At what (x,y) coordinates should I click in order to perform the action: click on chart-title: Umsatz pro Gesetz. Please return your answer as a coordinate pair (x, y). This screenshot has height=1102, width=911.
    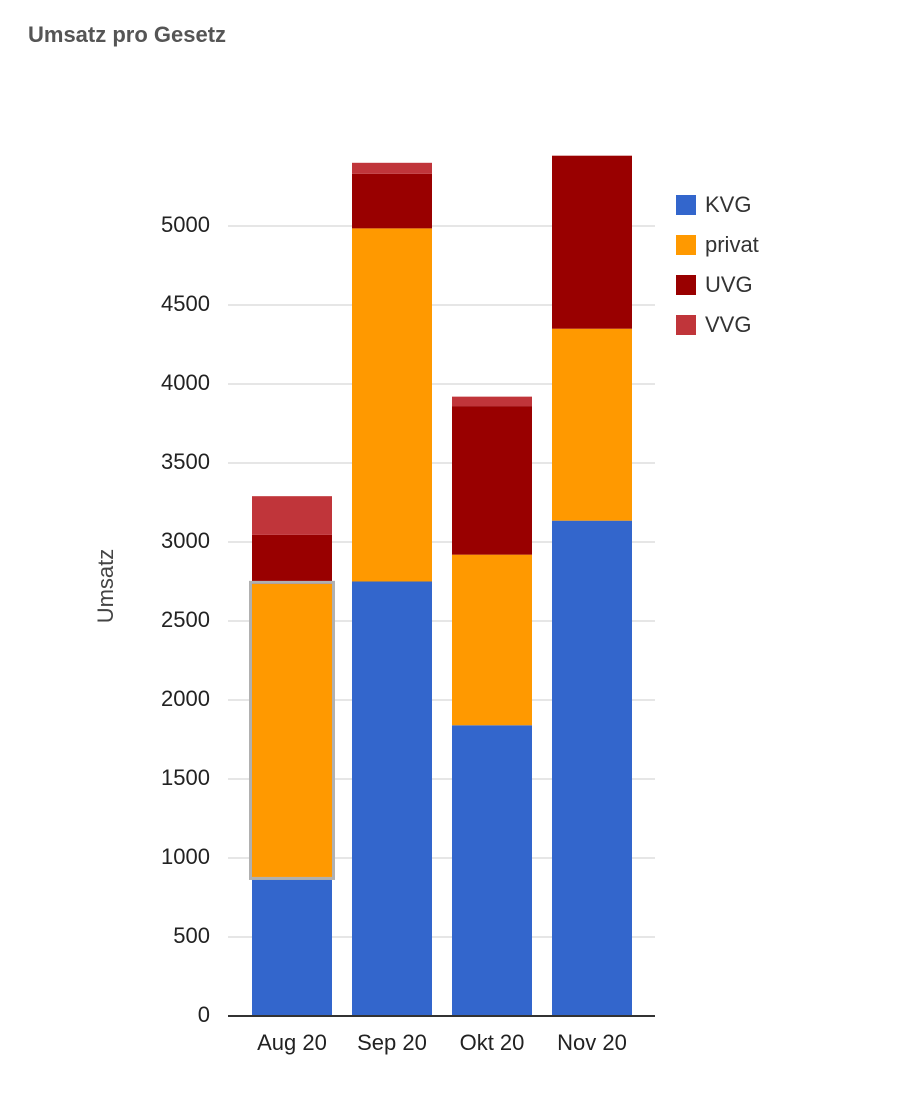
    Looking at the image, I should click on (127, 34).